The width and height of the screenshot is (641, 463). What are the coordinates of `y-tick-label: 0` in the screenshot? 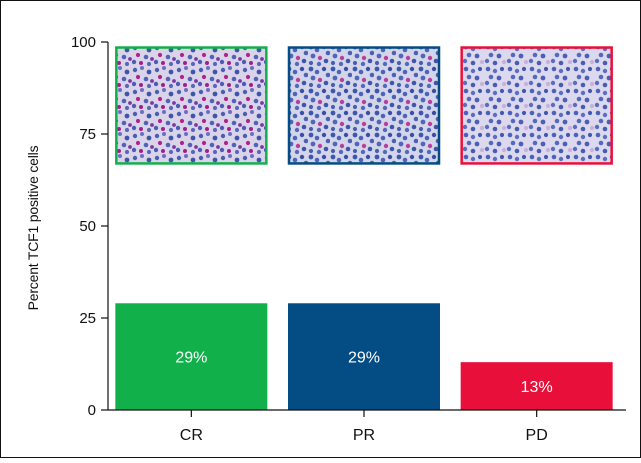 It's located at (92, 410).